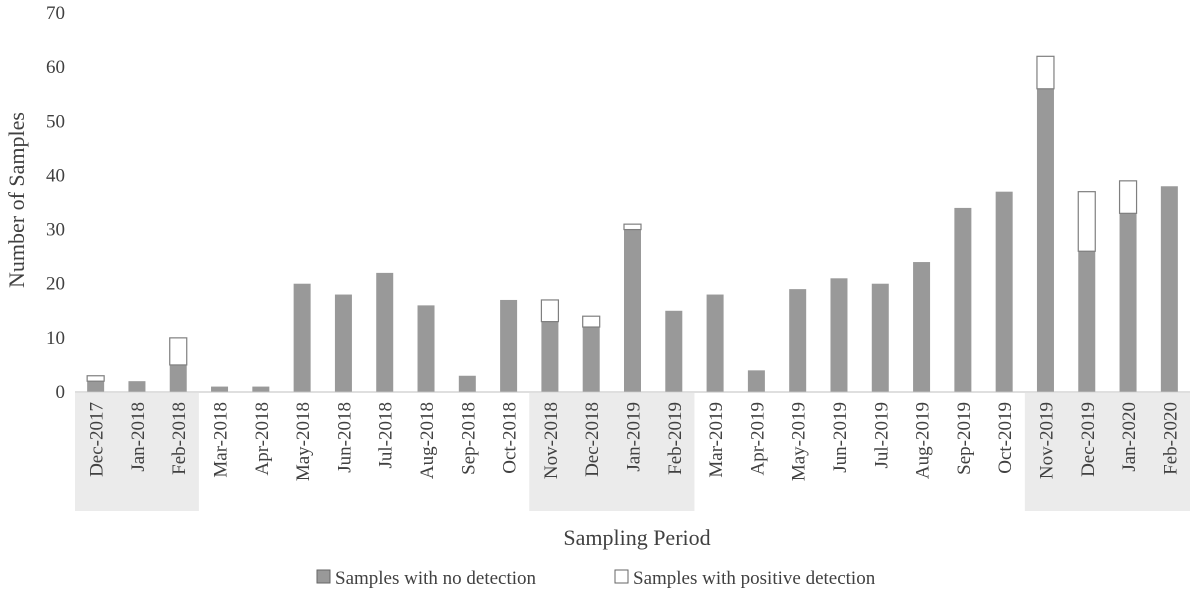  Describe the element at coordinates (1087, 321) in the screenshot. I see `bar-no-detection-Dec-2019` at that location.